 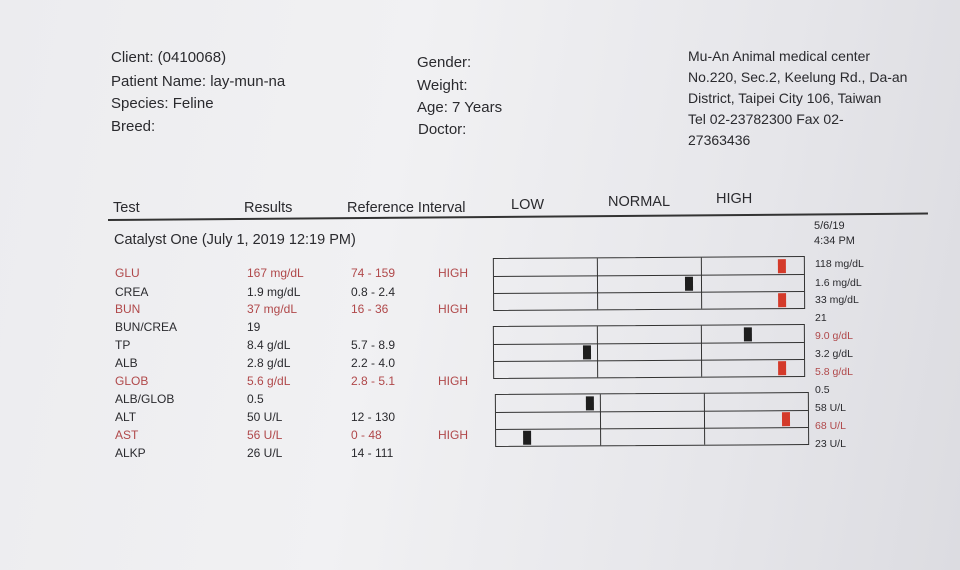 What do you see at coordinates (269, 345) in the screenshot?
I see `result-value: 8.4 g/dL` at bounding box center [269, 345].